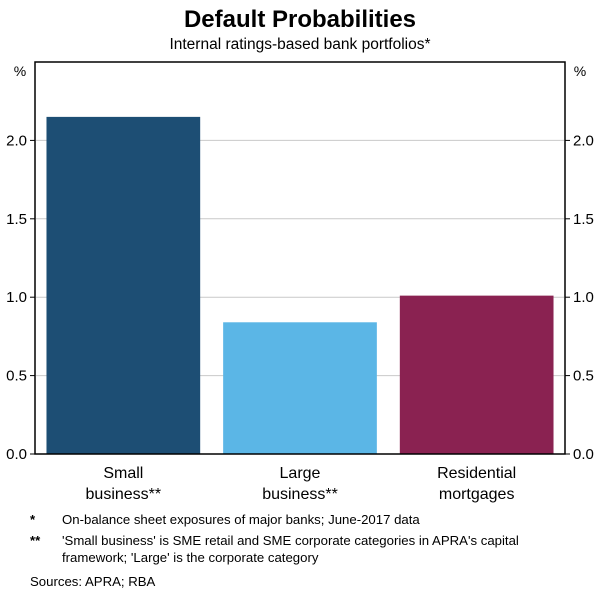 This screenshot has width=600, height=605. I want to click on x-category-label: Residential, so click(476, 473).